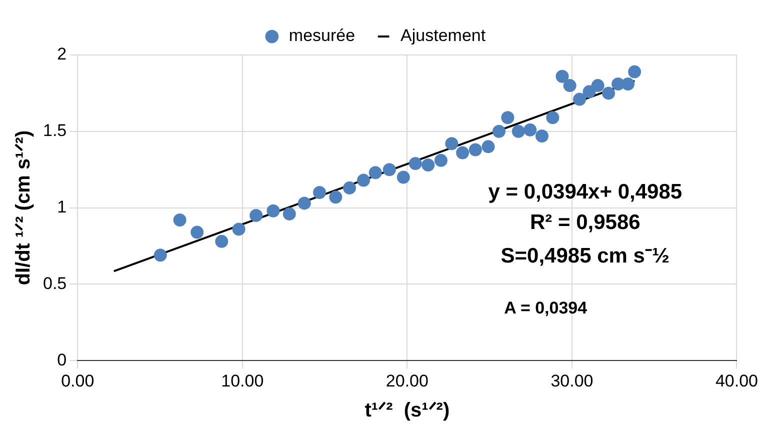 Image resolution: width=769 pixels, height=435 pixels. I want to click on annotation: y = 0,0394x+ 0,4985, so click(585, 192).